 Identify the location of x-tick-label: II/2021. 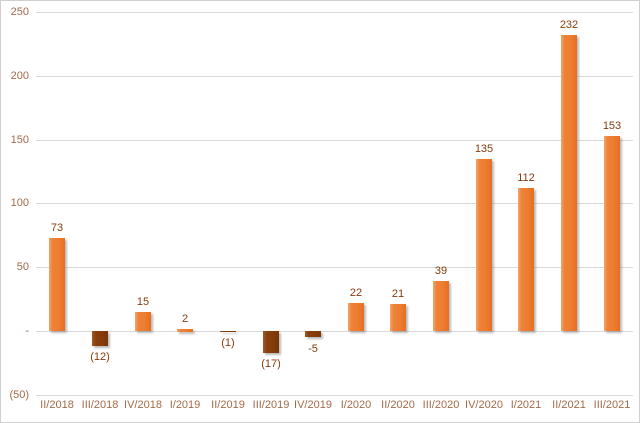
(569, 405).